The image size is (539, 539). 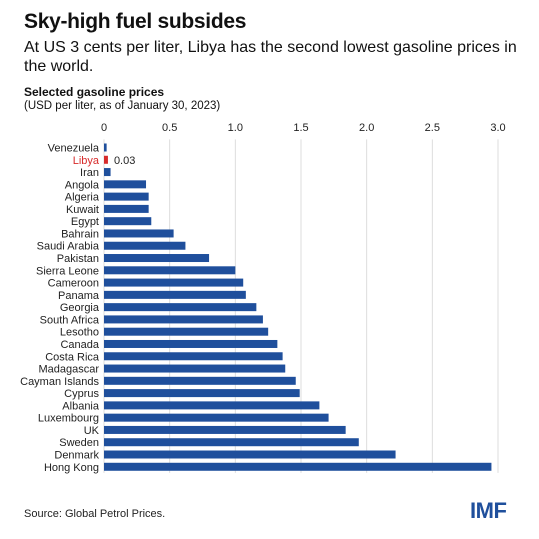 What do you see at coordinates (85, 222) in the screenshot?
I see `category-label: Egypt` at bounding box center [85, 222].